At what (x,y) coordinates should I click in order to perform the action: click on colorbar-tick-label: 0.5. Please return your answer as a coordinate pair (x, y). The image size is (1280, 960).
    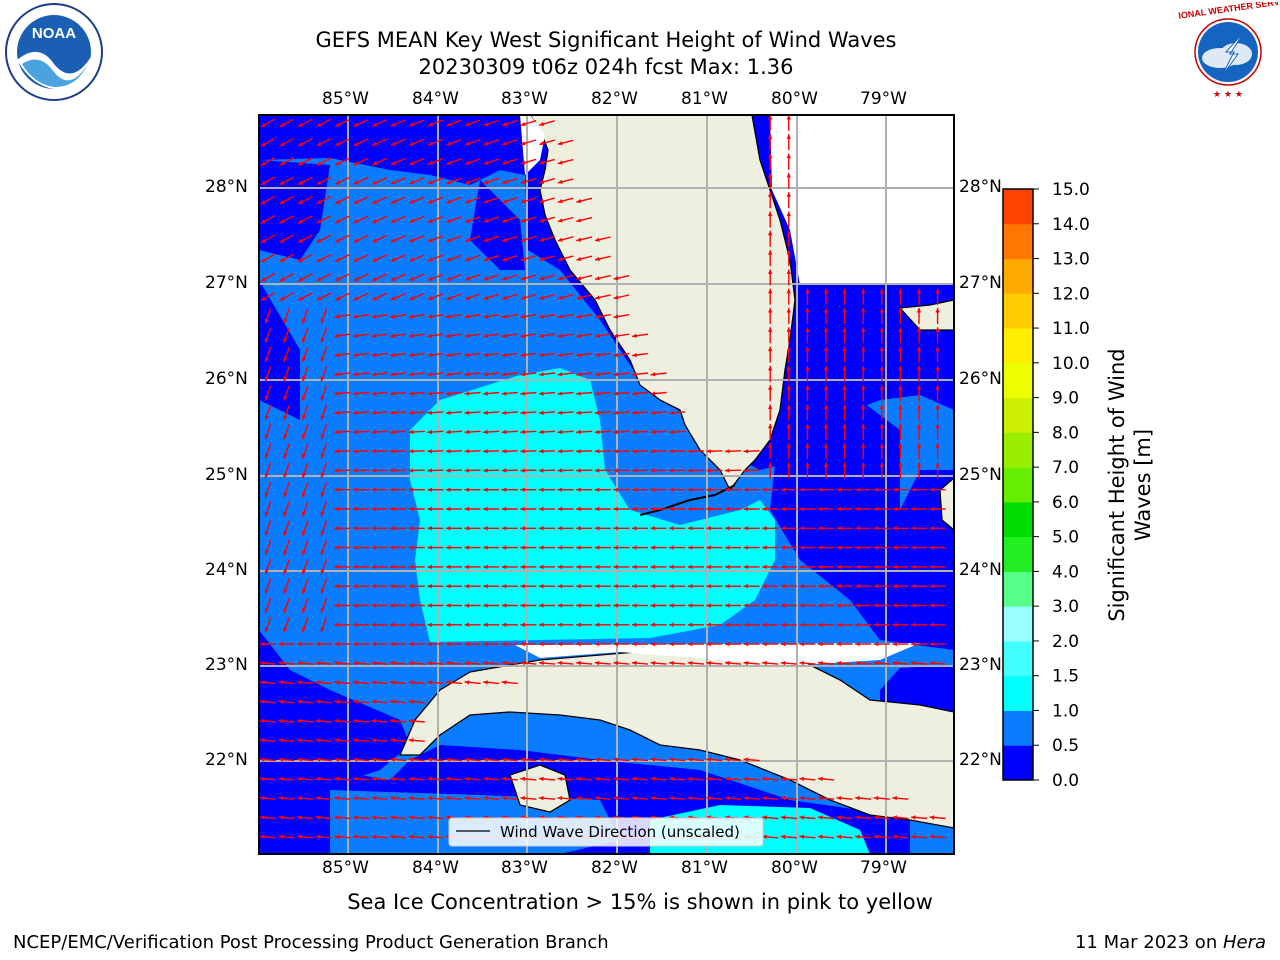
    Looking at the image, I should click on (1065, 746).